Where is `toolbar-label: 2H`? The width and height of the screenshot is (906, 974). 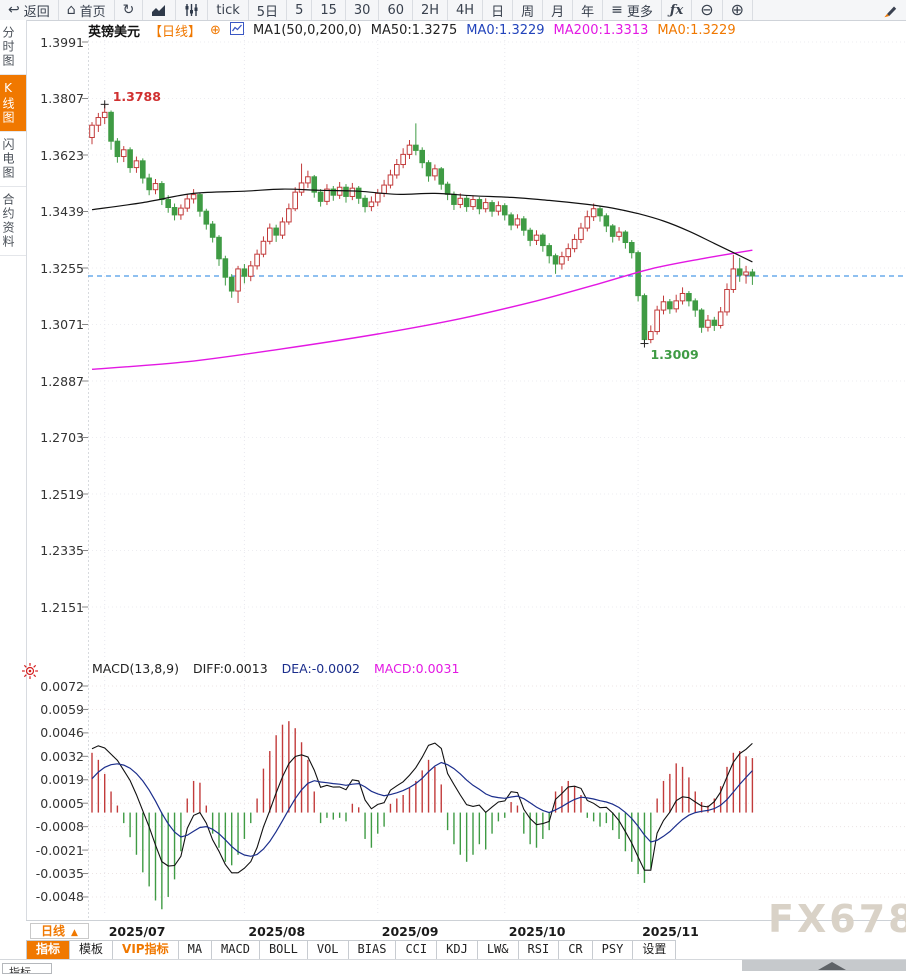 toolbar-label: 2H is located at coordinates (430, 10).